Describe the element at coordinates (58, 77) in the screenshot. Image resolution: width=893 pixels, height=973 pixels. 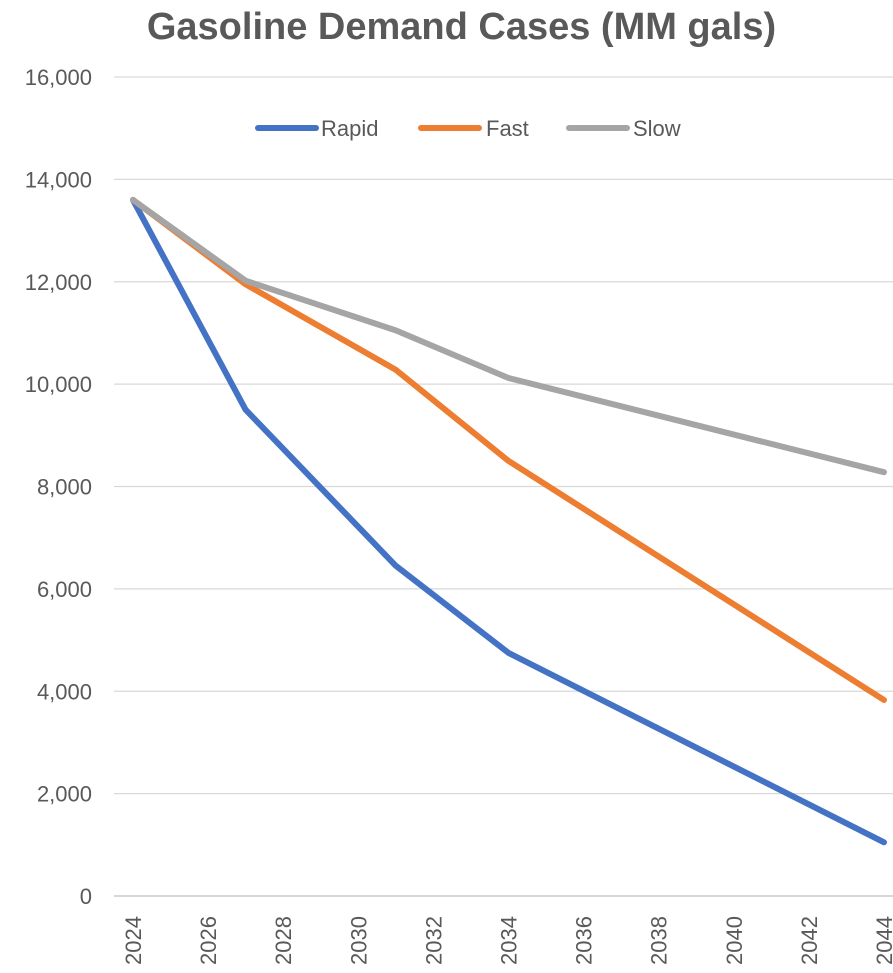
I see `y-tick-label: 16,000` at that location.